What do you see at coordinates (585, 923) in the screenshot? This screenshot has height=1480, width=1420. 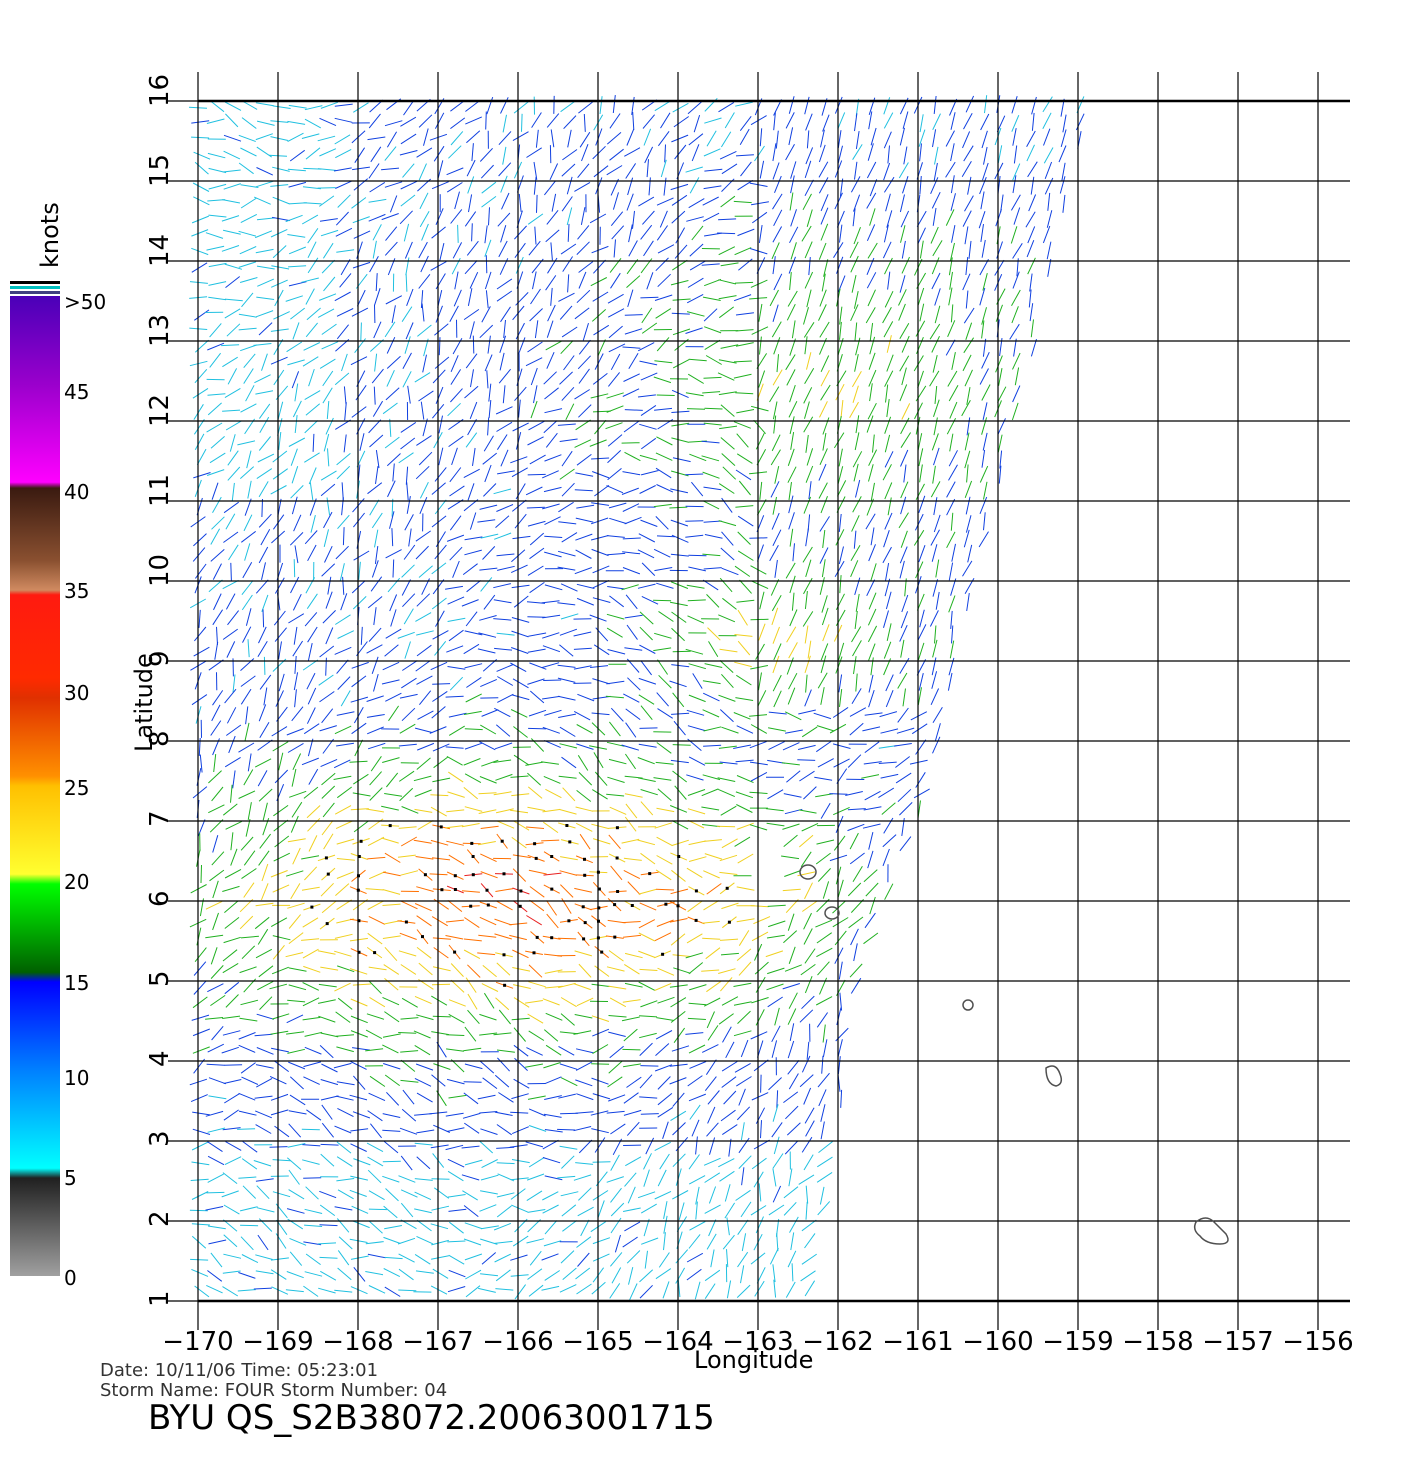 I see `rain-flag` at bounding box center [585, 923].